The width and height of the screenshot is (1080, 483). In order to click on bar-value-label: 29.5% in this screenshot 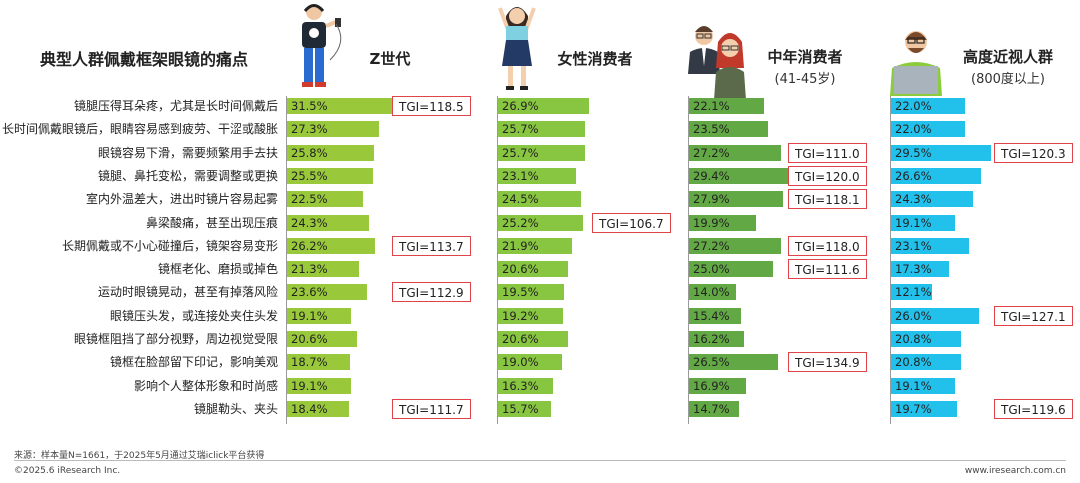, I will do `click(913, 152)`.